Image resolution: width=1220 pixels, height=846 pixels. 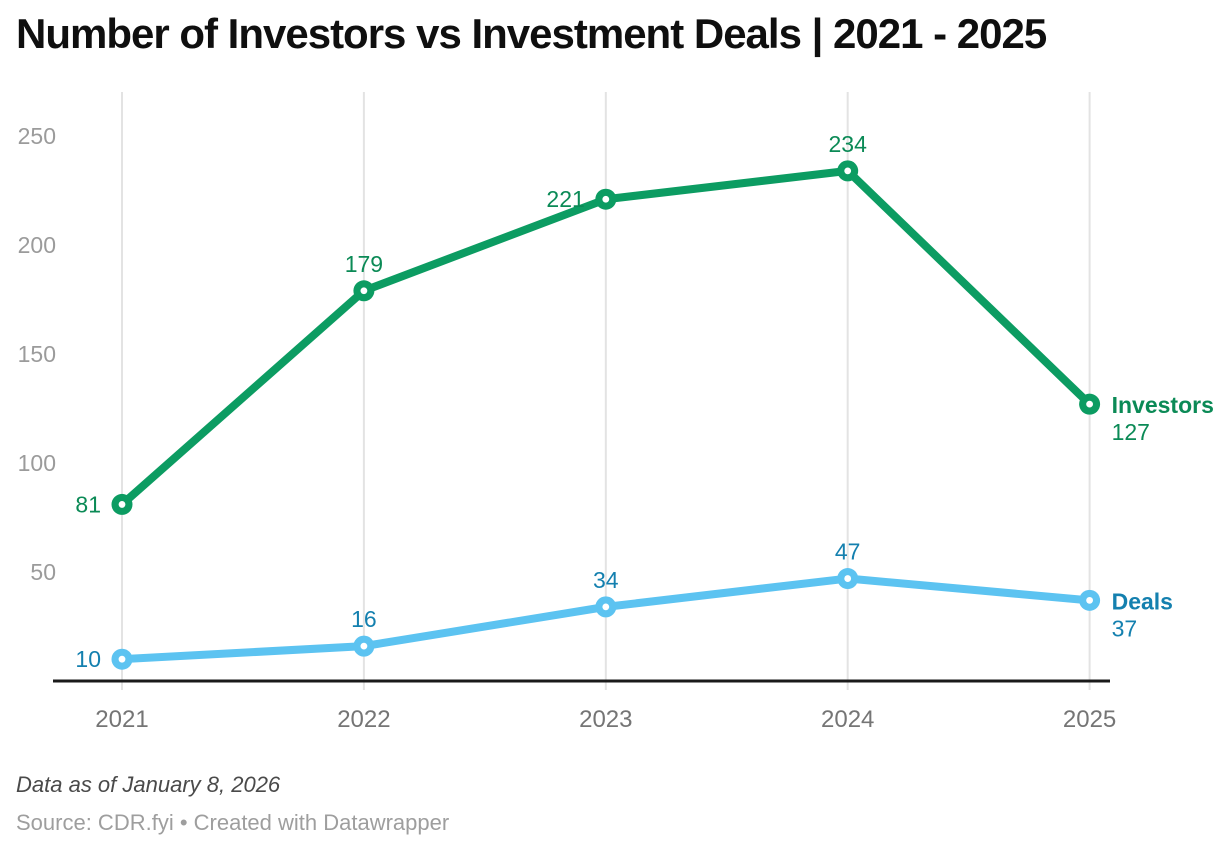 What do you see at coordinates (848, 144) in the screenshot?
I see `data-label-investors-2024: 234` at bounding box center [848, 144].